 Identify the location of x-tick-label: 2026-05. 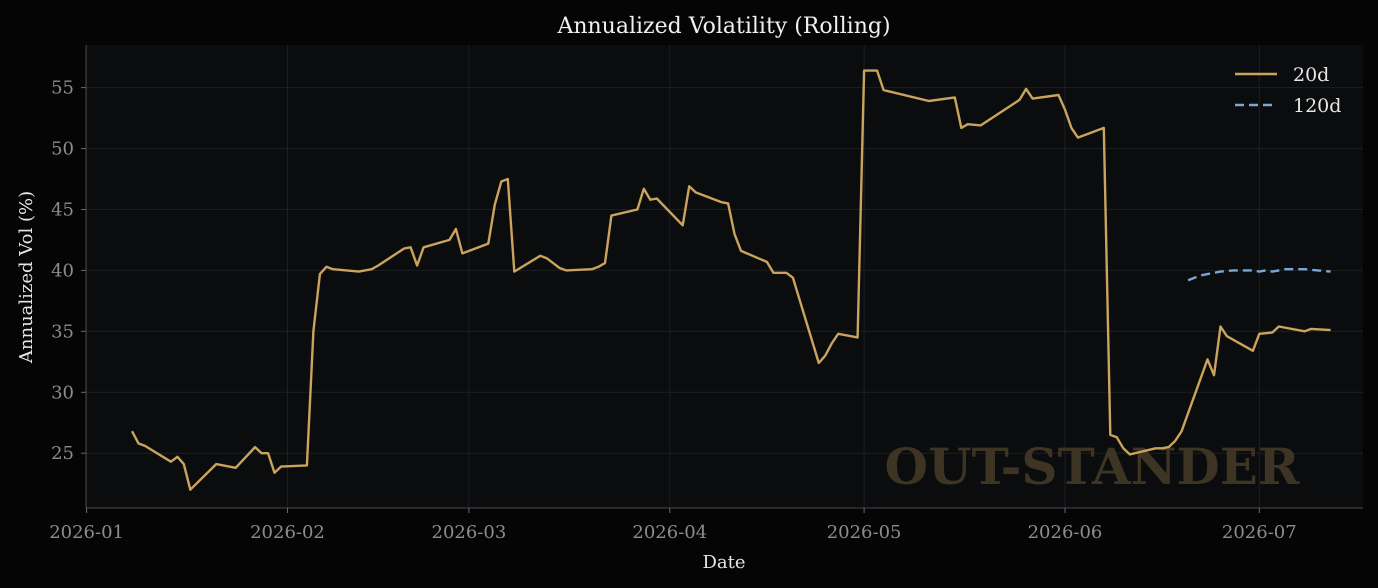
(864, 532).